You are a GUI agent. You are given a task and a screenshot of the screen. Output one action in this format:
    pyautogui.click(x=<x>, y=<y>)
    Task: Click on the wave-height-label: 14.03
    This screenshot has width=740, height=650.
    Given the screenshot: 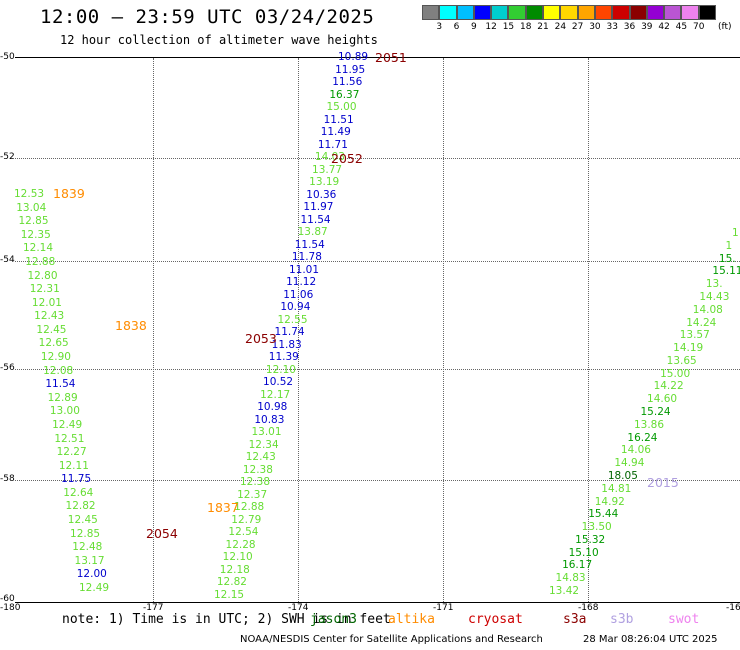 What is the action you would take?
    pyautogui.click(x=329, y=157)
    